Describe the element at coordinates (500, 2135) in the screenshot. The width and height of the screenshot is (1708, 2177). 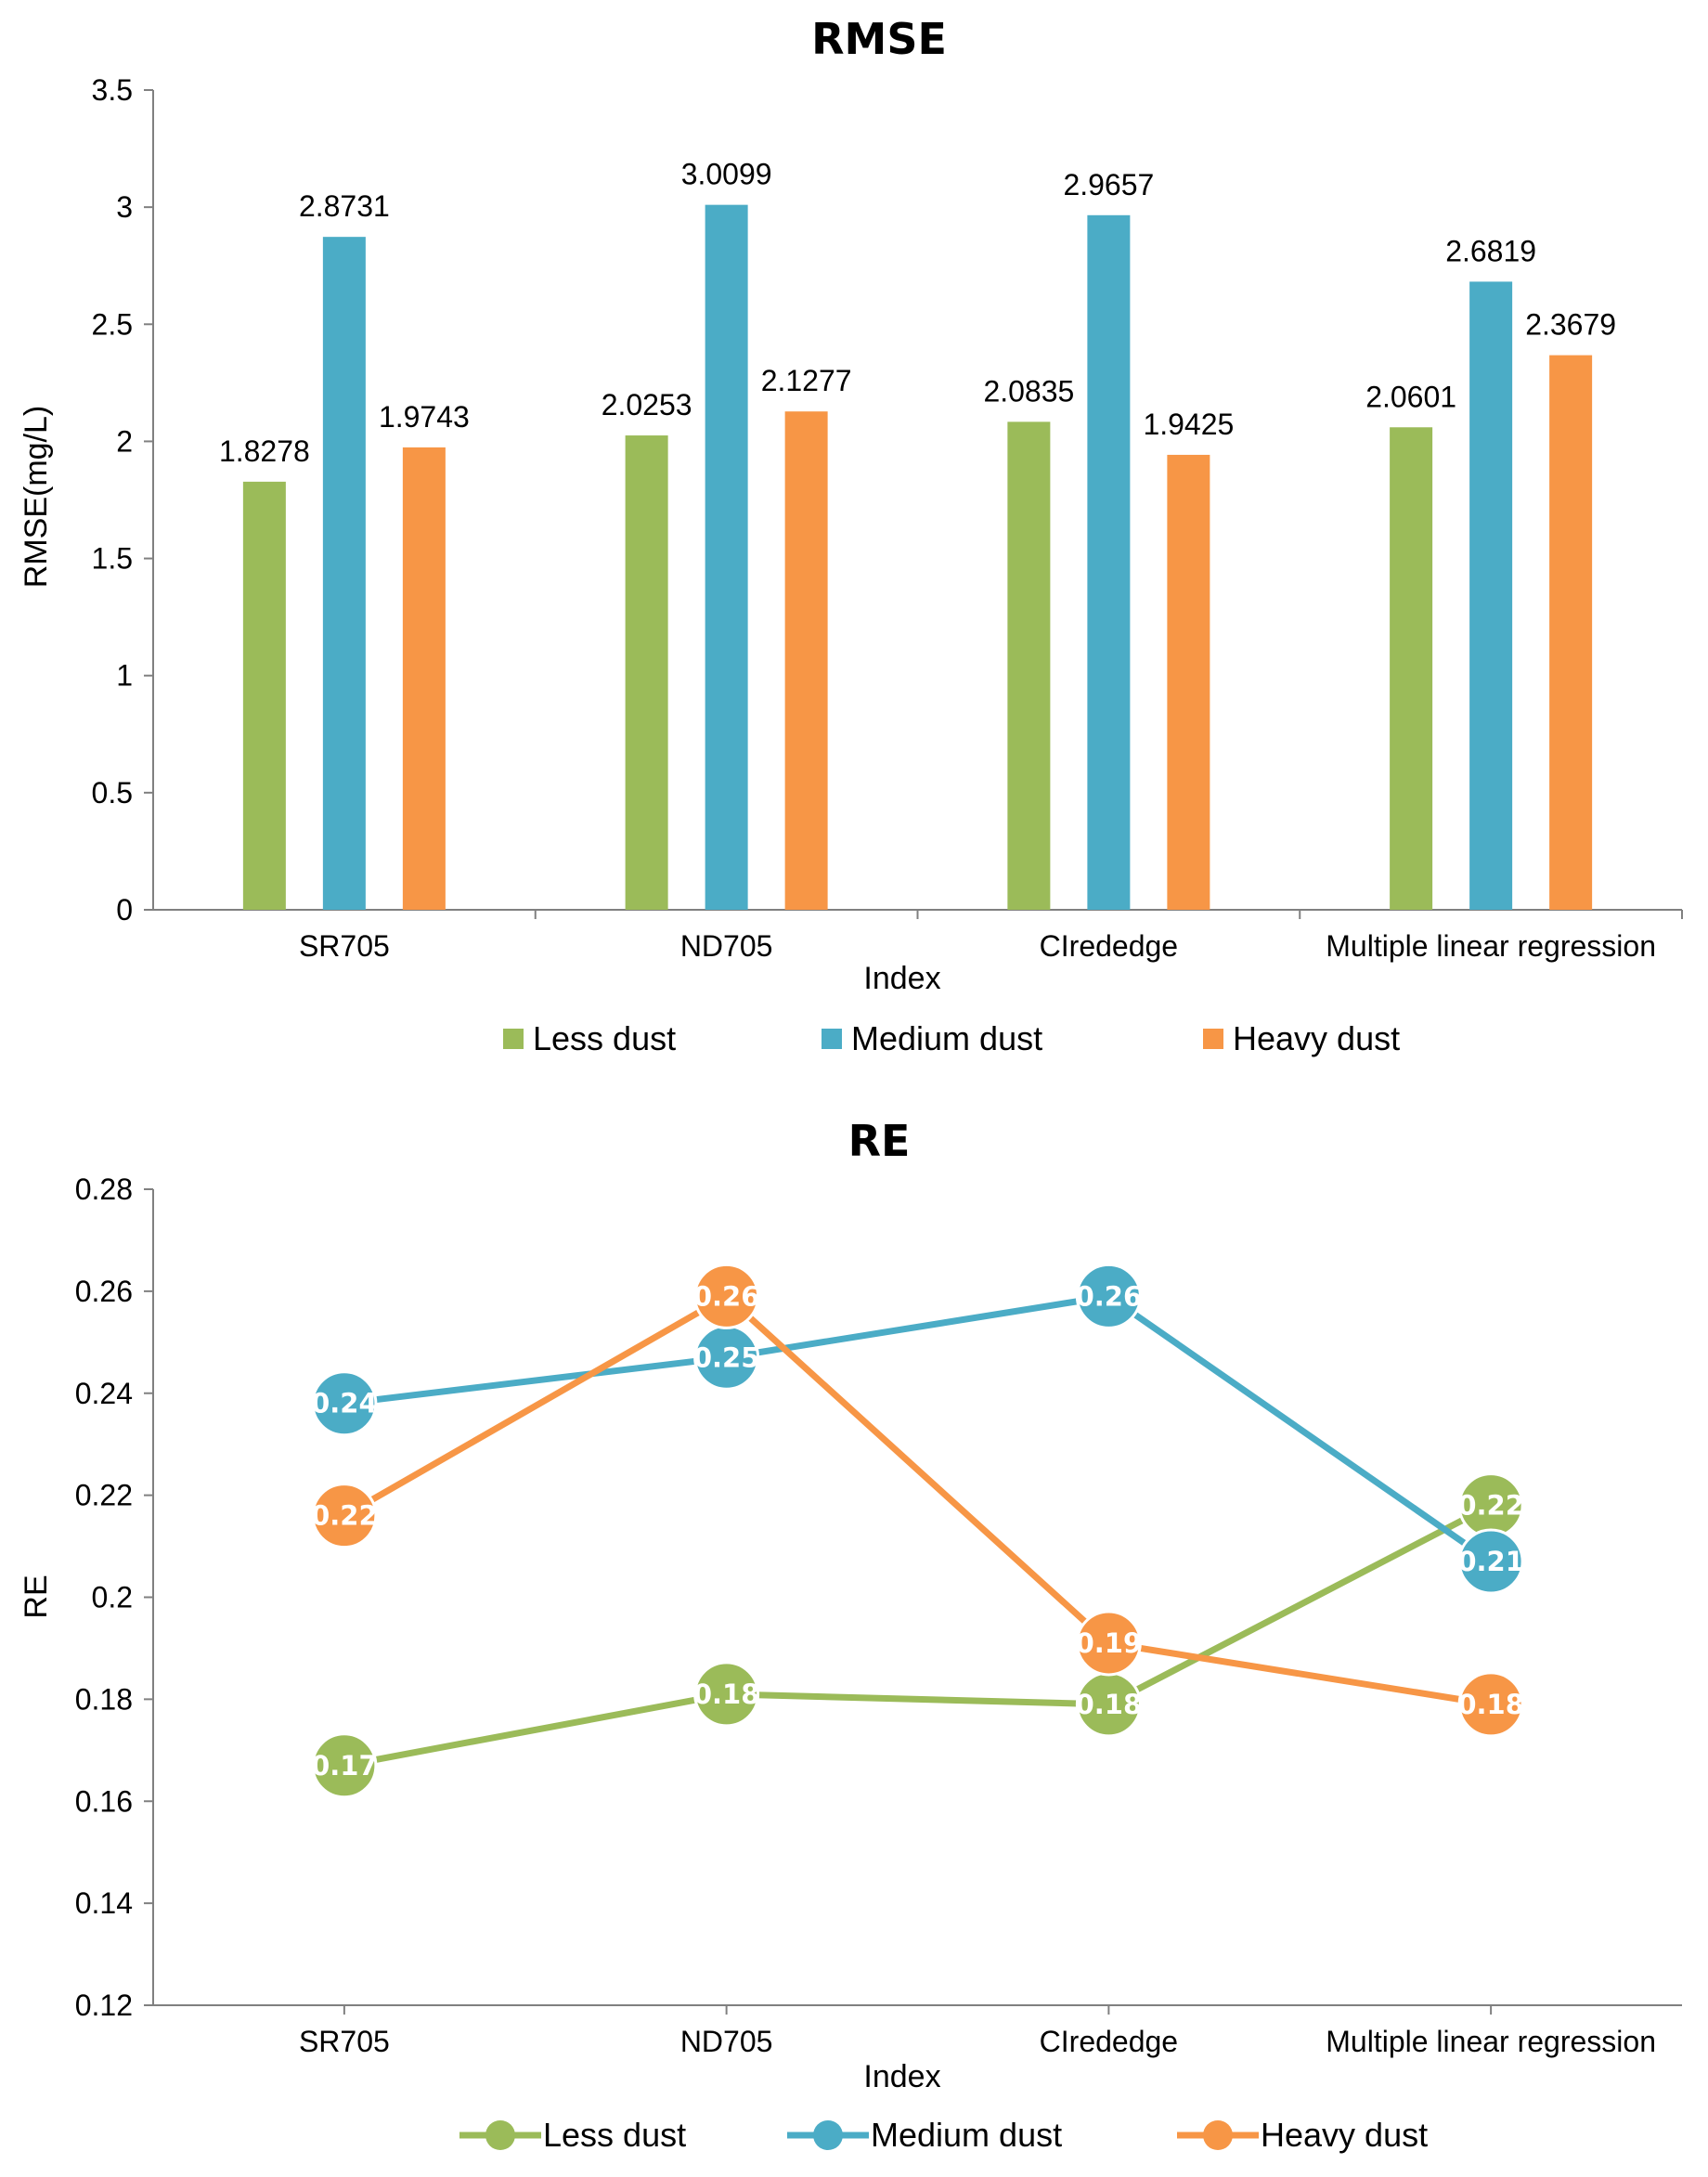
I see `legend-marker-less-dust` at that location.